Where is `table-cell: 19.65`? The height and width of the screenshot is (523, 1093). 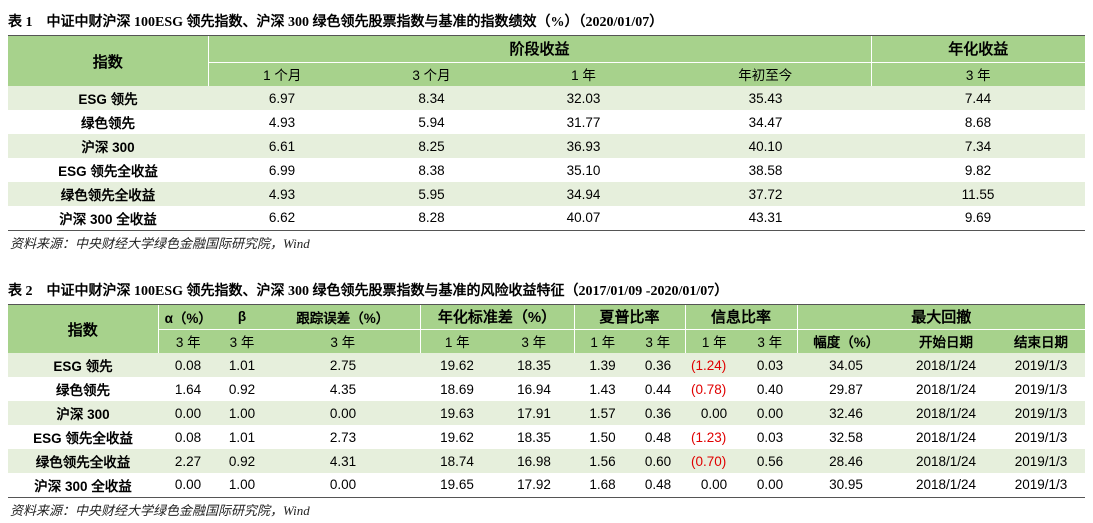 table-cell: 19.65 is located at coordinates (457, 485).